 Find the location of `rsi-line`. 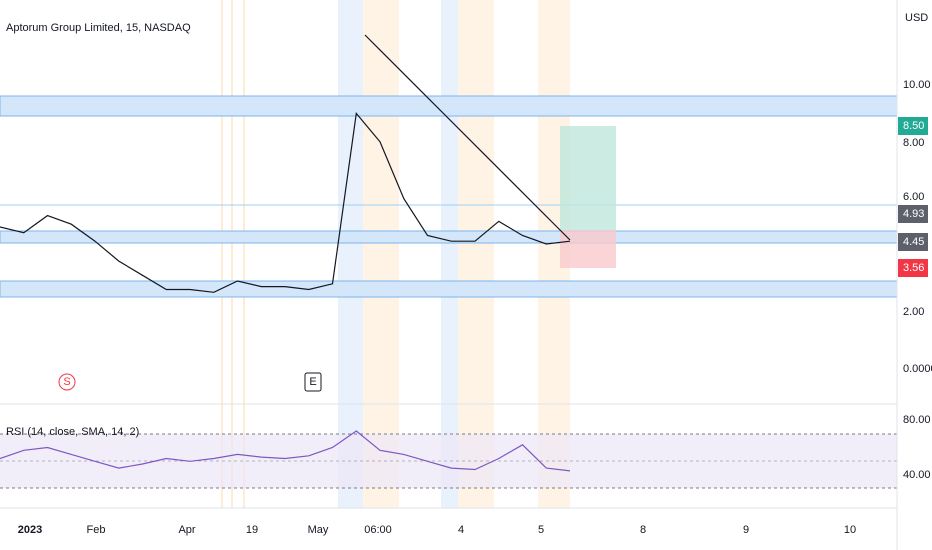

rsi-line is located at coordinates (285, 451).